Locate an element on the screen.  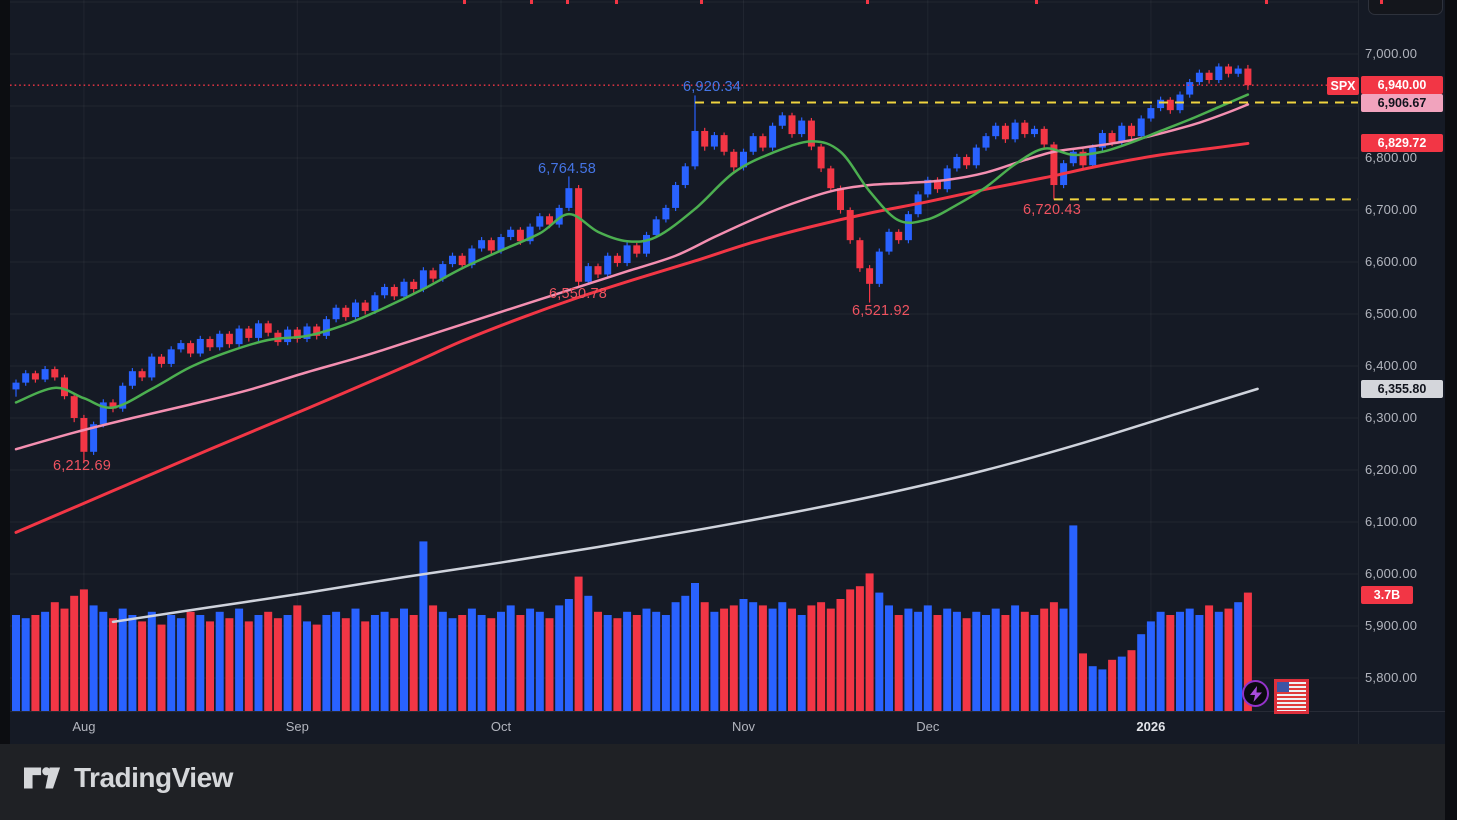
price-axis-label: 6,500.00 is located at coordinates (1391, 313).